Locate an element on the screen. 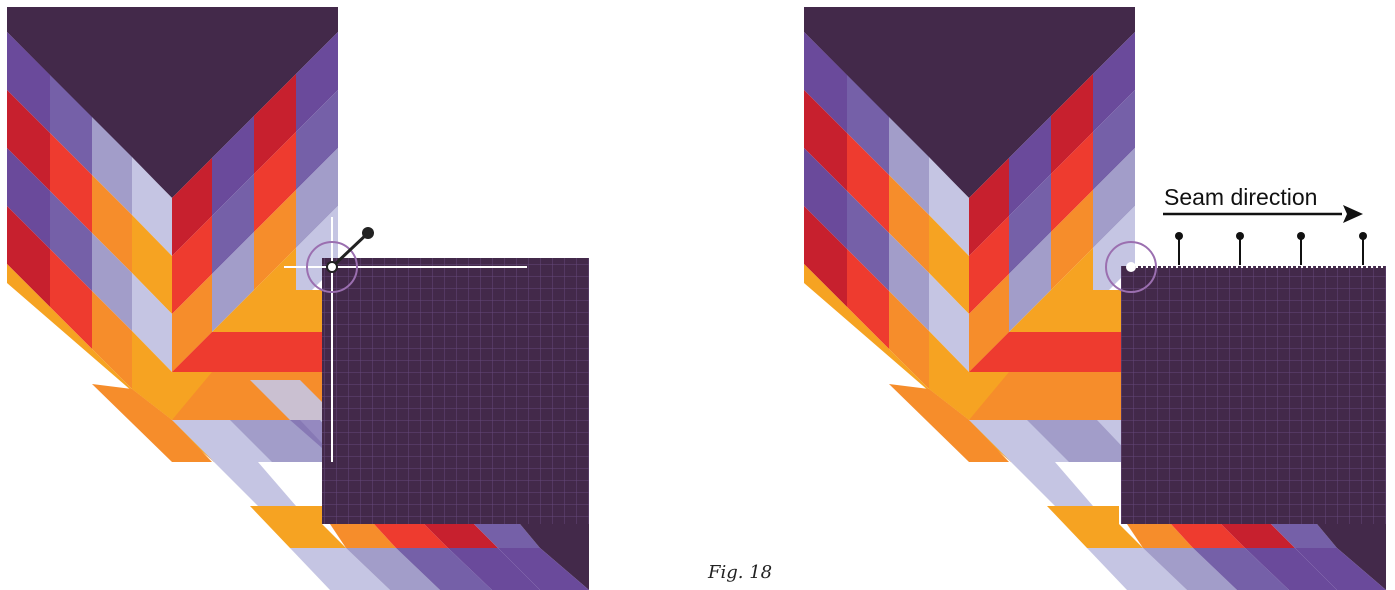 This screenshot has width=1395, height=590. dark-top-triangle is located at coordinates (172, 102).